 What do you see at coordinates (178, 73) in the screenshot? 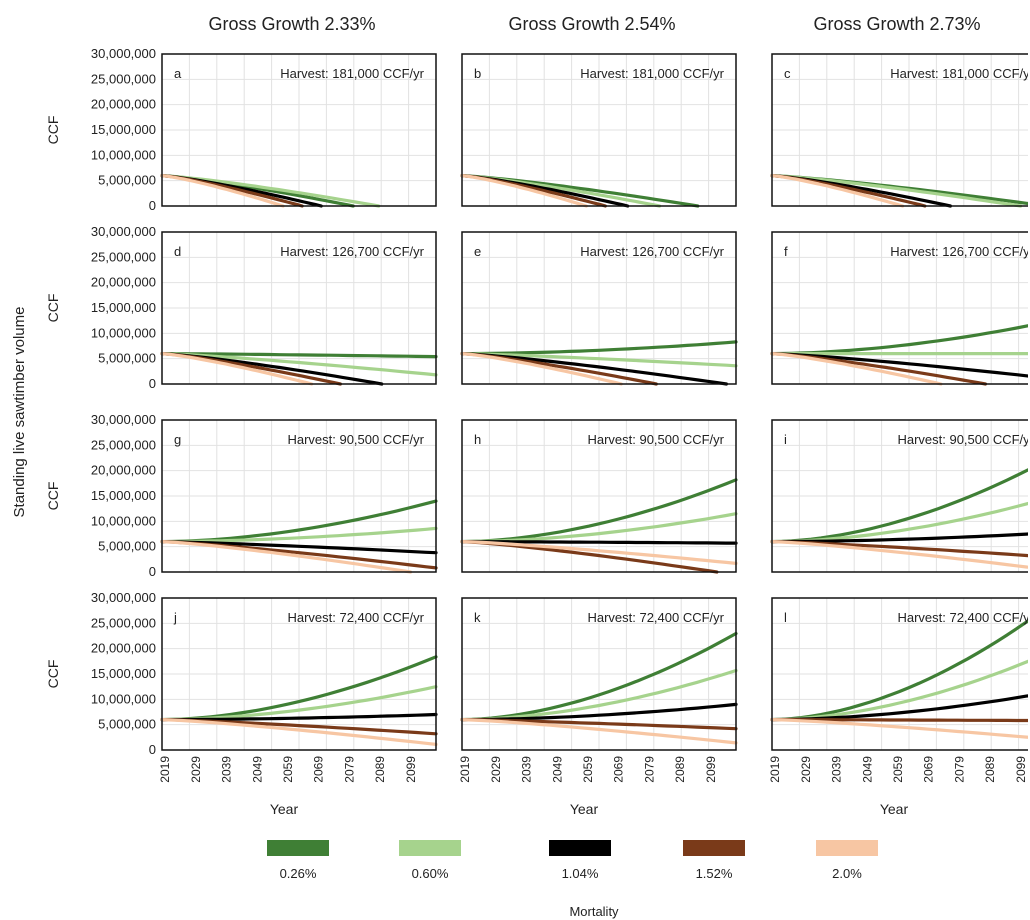
I see `panel-letter-a: a` at bounding box center [178, 73].